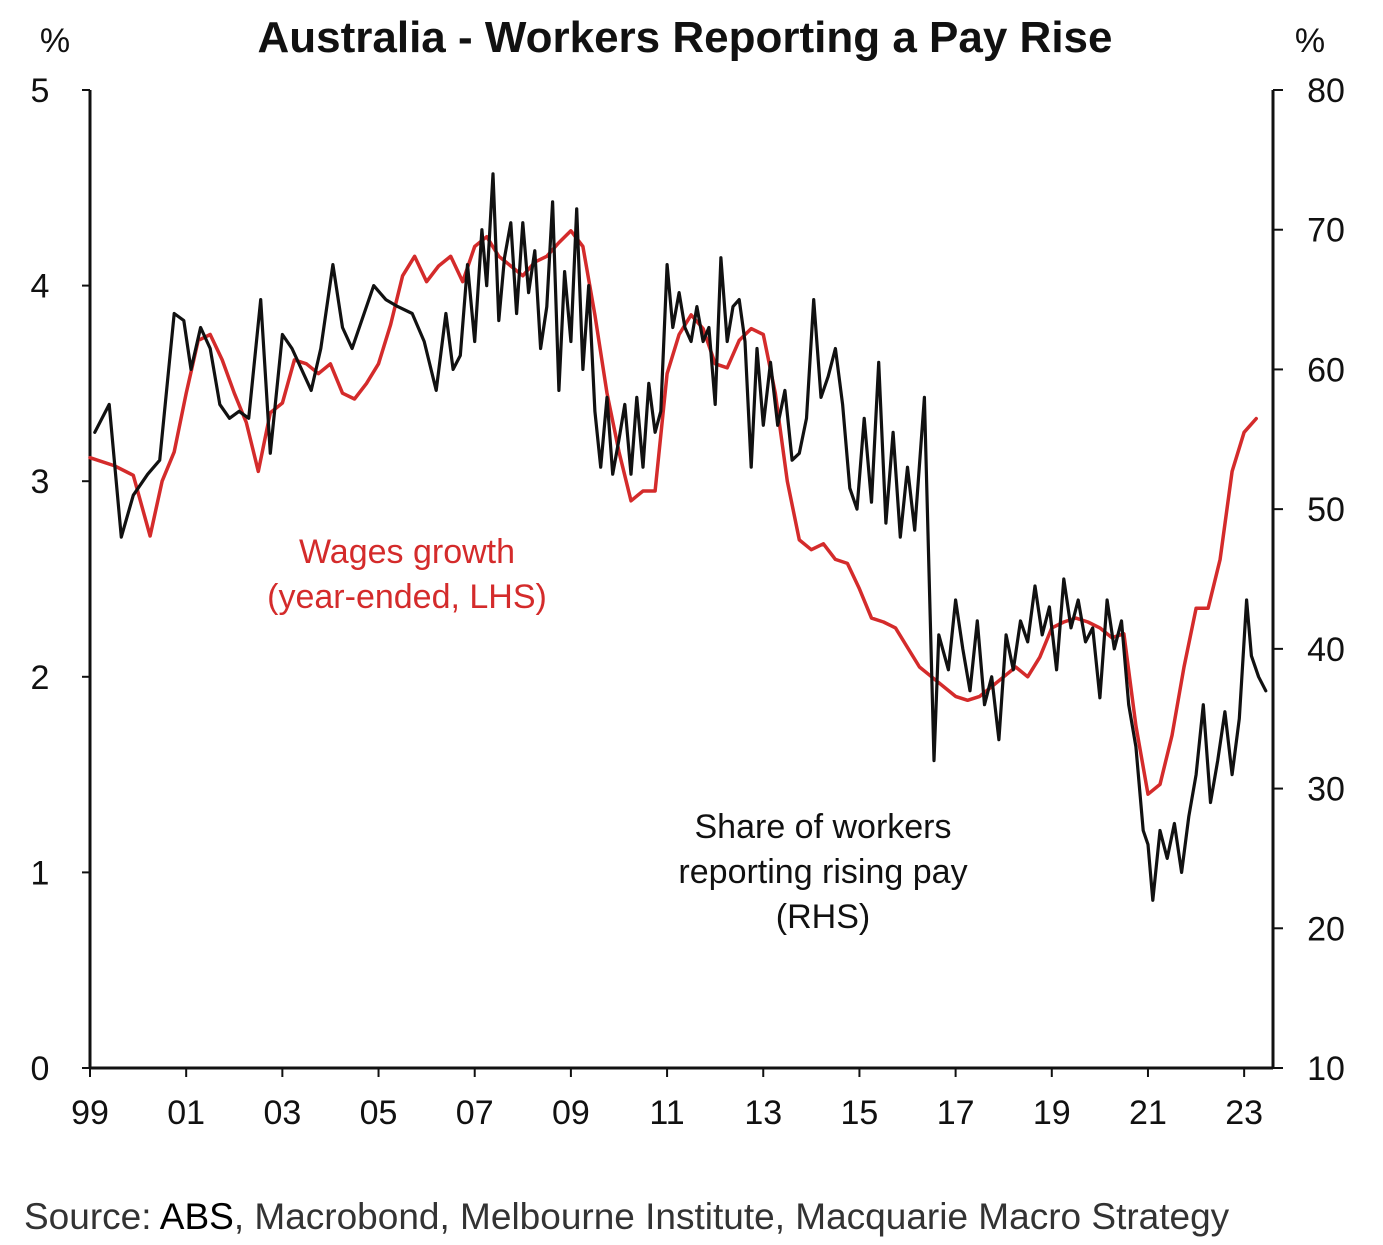 The width and height of the screenshot is (1383, 1245). What do you see at coordinates (40, 482) in the screenshot?
I see `left-tick-label: 3` at bounding box center [40, 482].